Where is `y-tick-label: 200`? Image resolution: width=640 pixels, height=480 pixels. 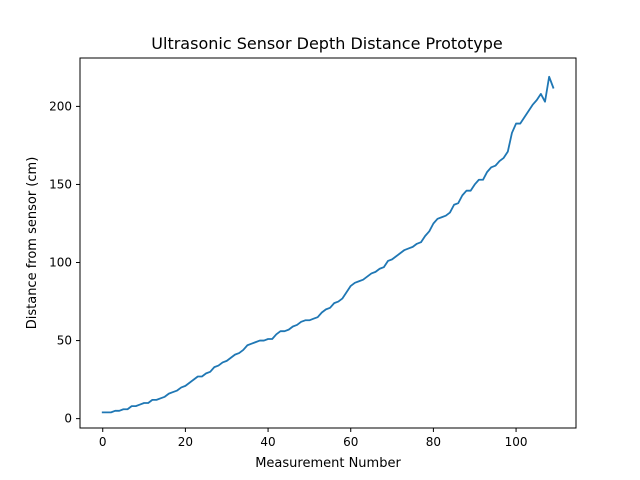 y-tick-label: 200 is located at coordinates (60, 106).